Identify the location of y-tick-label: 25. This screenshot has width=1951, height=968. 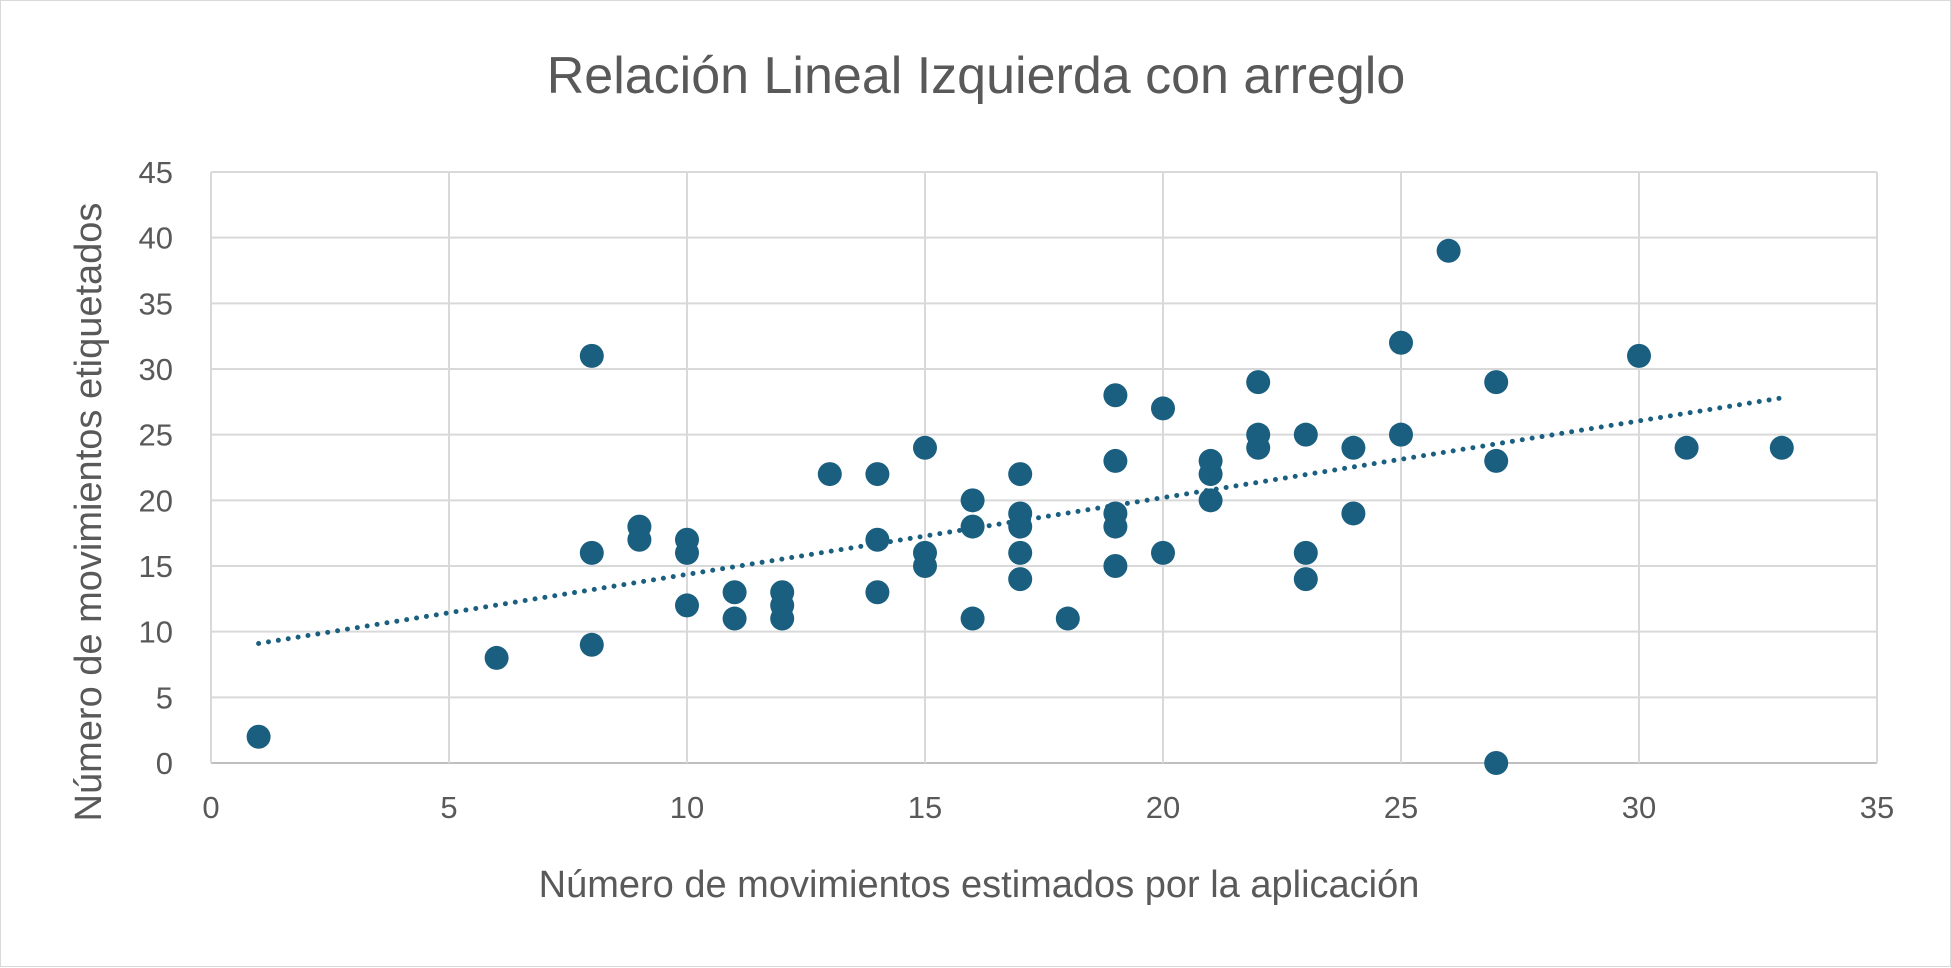
(156, 435).